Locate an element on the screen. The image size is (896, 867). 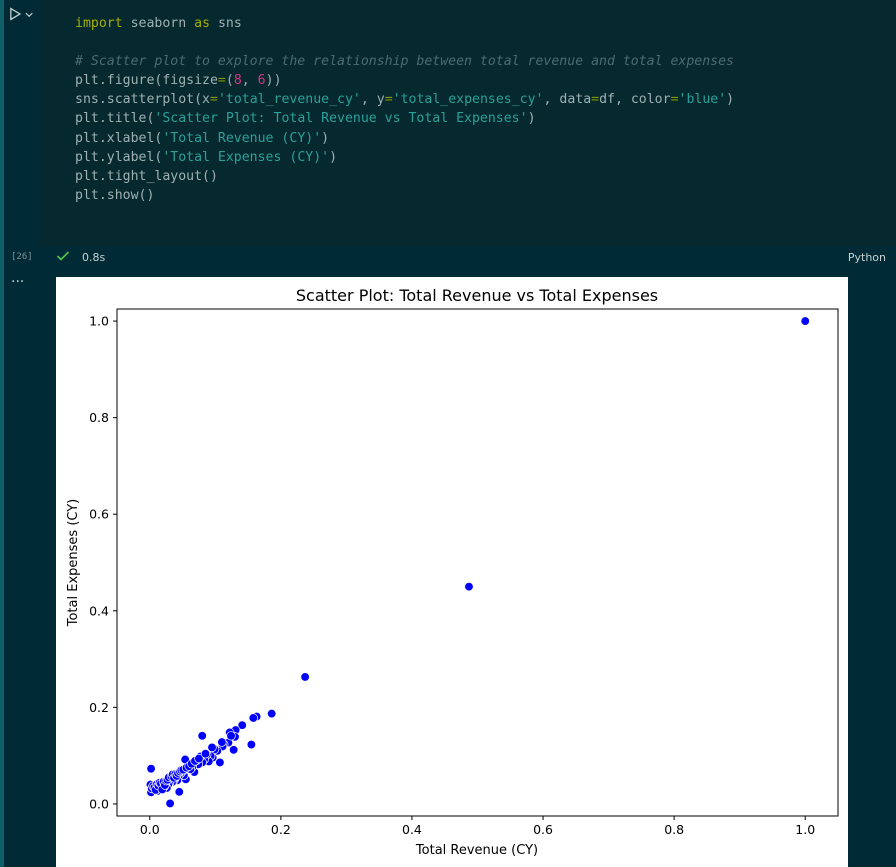
y-axis: 0.0 0.2 0.4 0.6 0.8 1.0 is located at coordinates (103, 562).